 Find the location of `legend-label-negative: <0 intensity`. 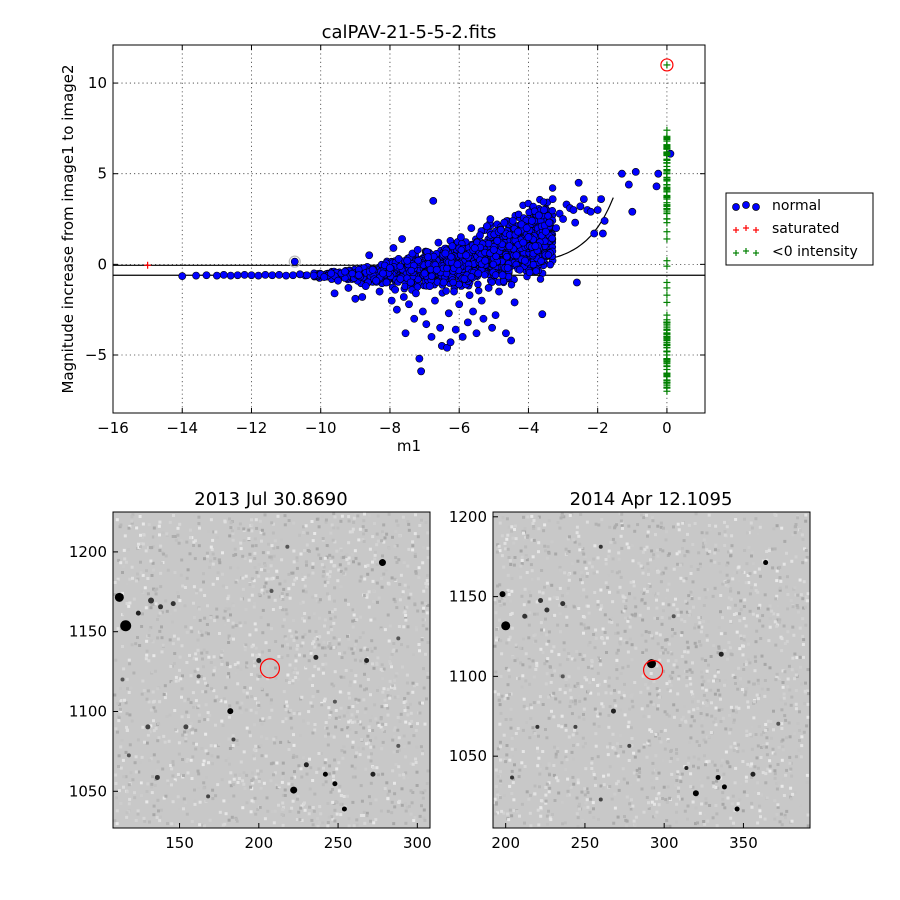

legend-label-negative: <0 intensity is located at coordinates (815, 252).